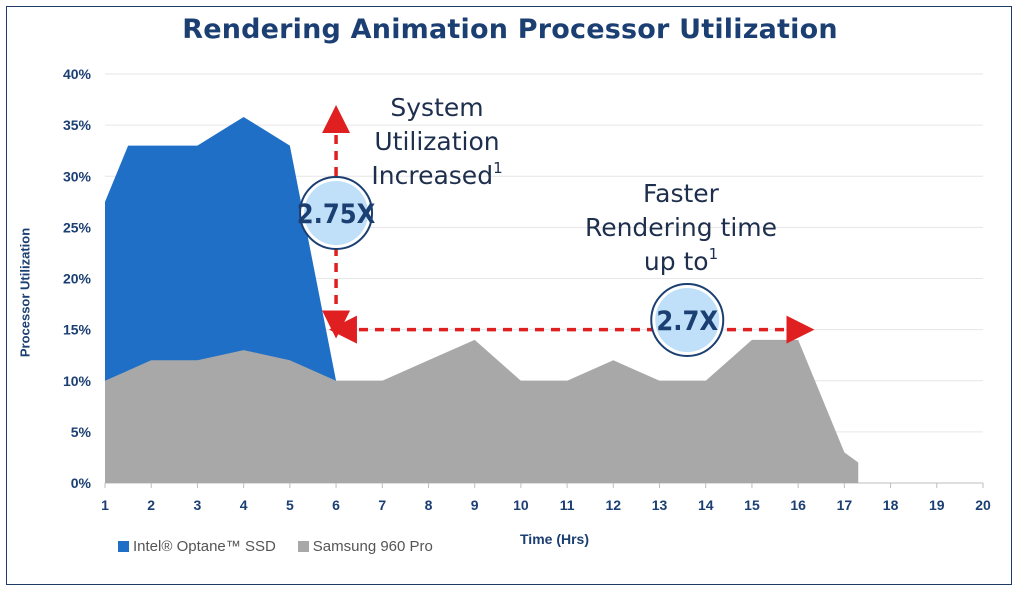  Describe the element at coordinates (660, 505) in the screenshot. I see `x-tick-label: 13` at that location.